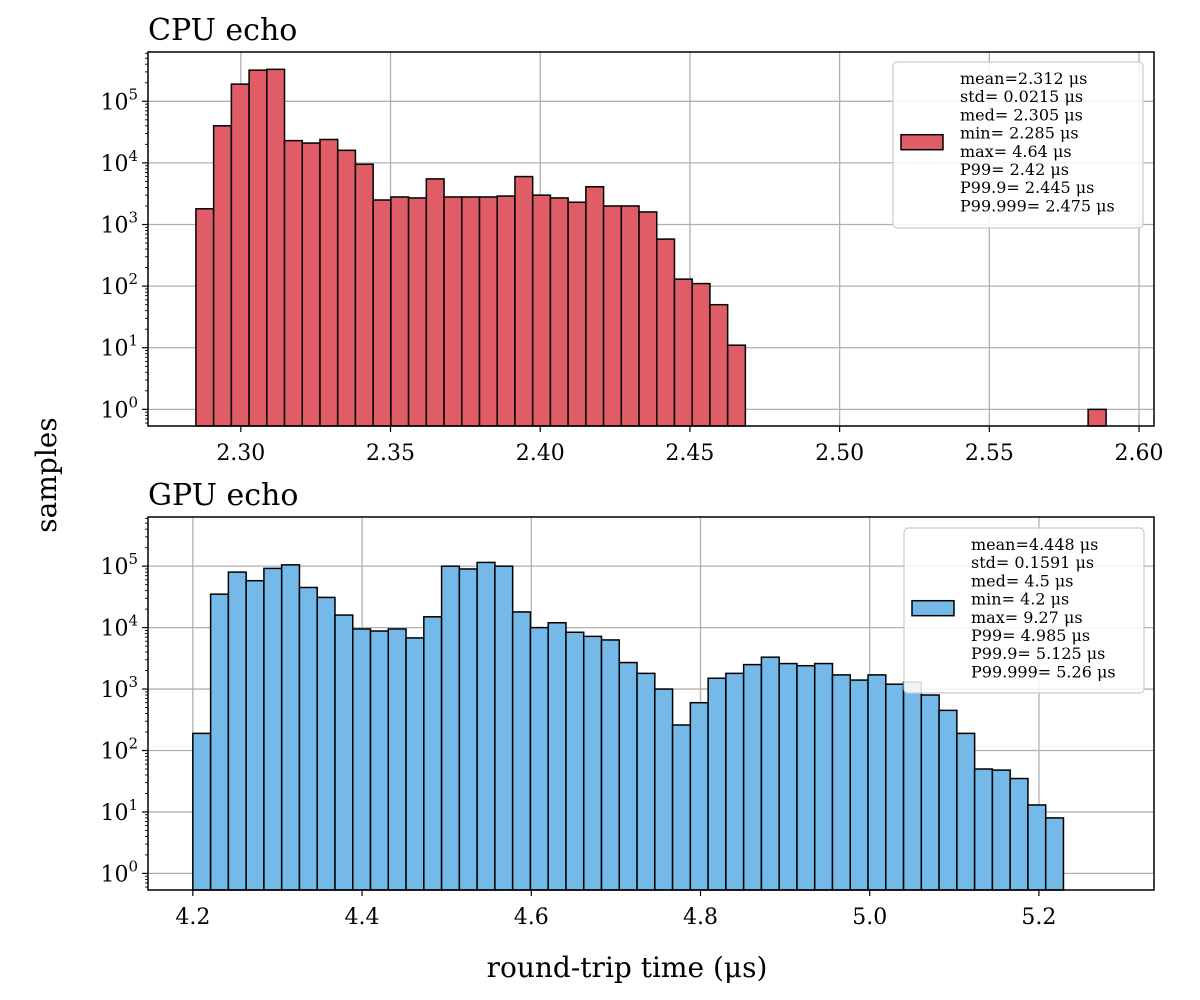  What do you see at coordinates (1020, 599) in the screenshot?
I see `gpu-legend-line: min= 4.2 μs` at bounding box center [1020, 599].